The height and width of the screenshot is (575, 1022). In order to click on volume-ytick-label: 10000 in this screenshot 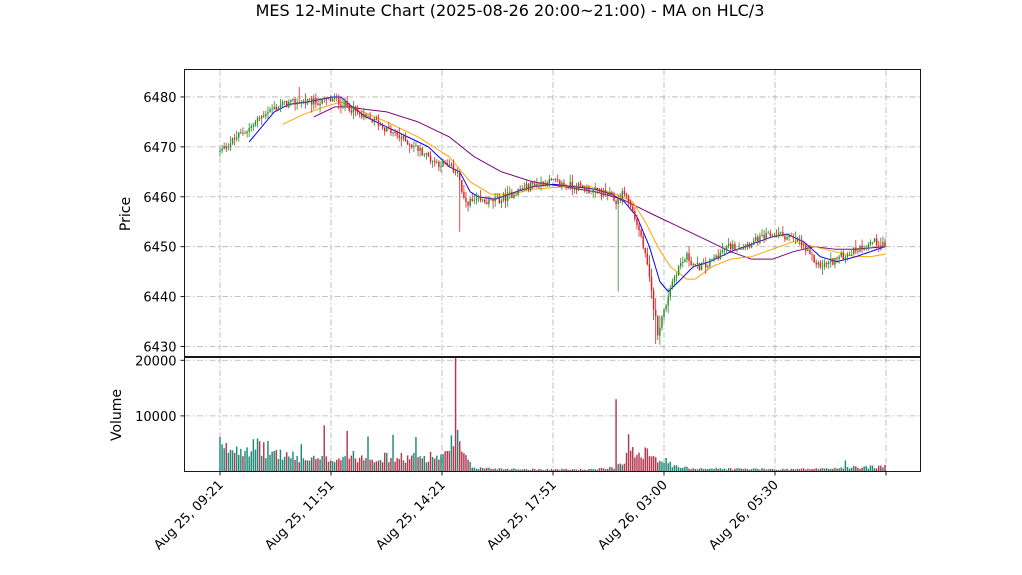, I will do `click(155, 417)`.